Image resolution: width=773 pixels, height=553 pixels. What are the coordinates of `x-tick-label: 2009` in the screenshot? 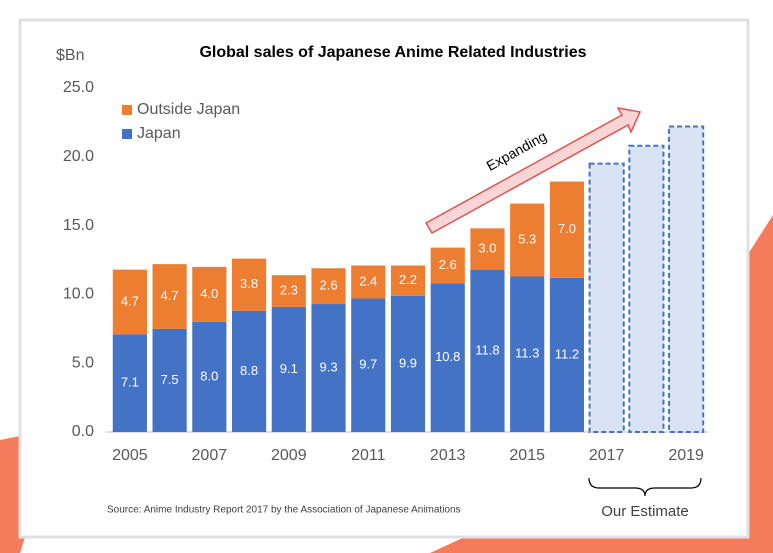 It's located at (289, 455).